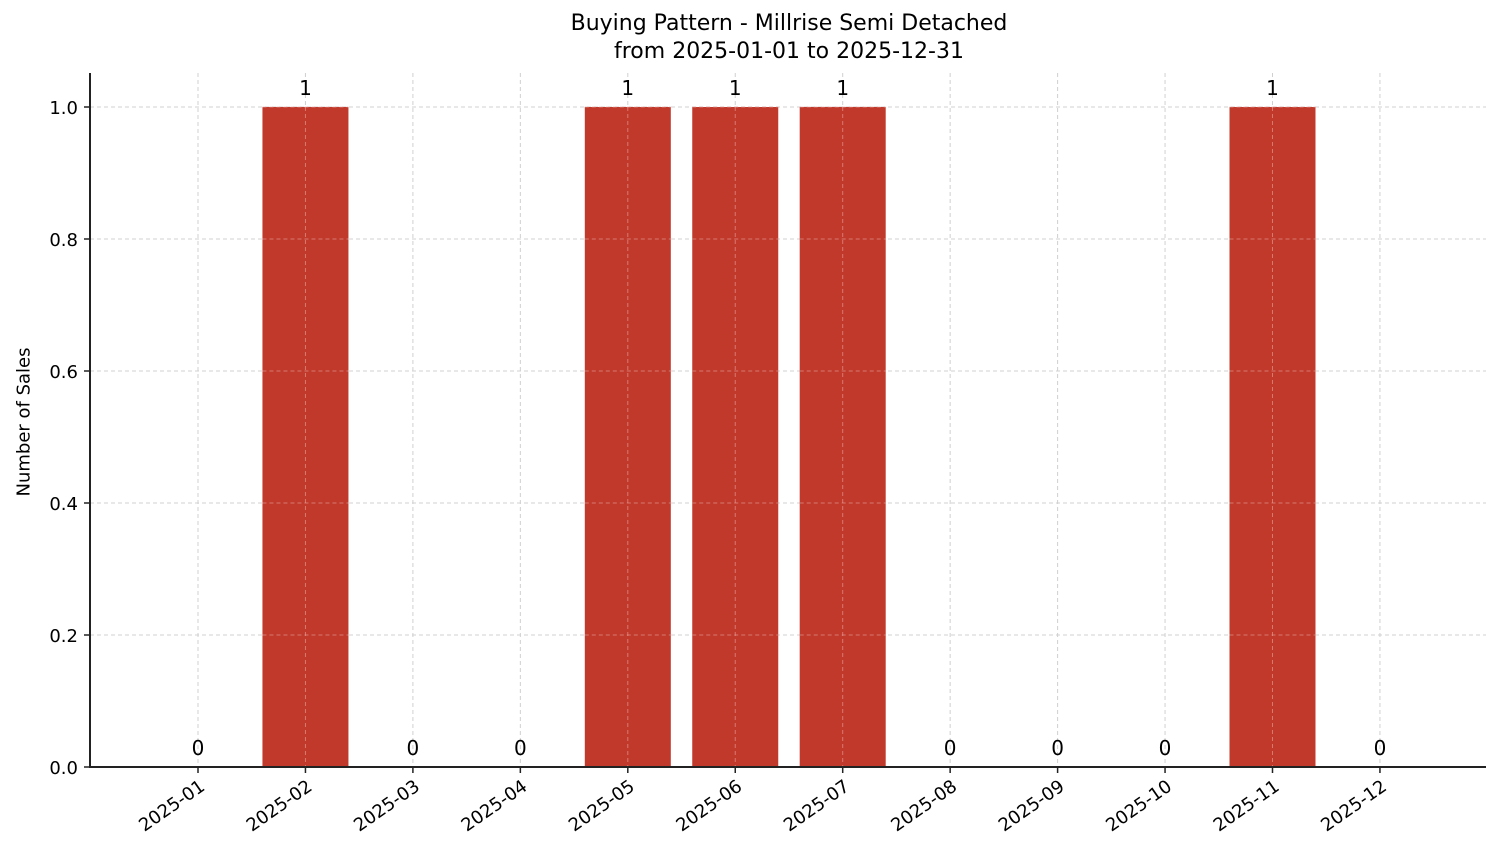 The width and height of the screenshot is (1501, 863). Describe the element at coordinates (789, 23) in the screenshot. I see `chart-title-line1: Buying Pattern - Millrise Semi Detached` at that location.